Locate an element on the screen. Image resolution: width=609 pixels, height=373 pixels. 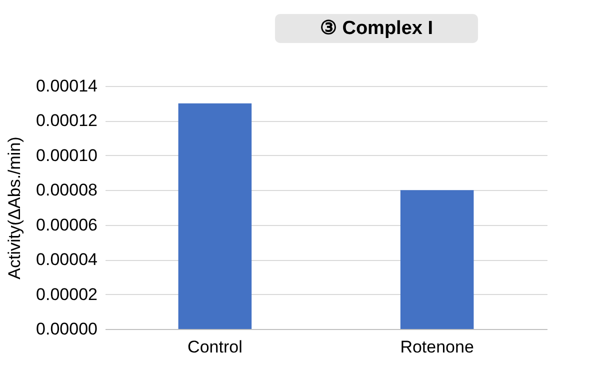
y-axis-title: Activity(ΔAbs./min) is located at coordinates (14, 208).